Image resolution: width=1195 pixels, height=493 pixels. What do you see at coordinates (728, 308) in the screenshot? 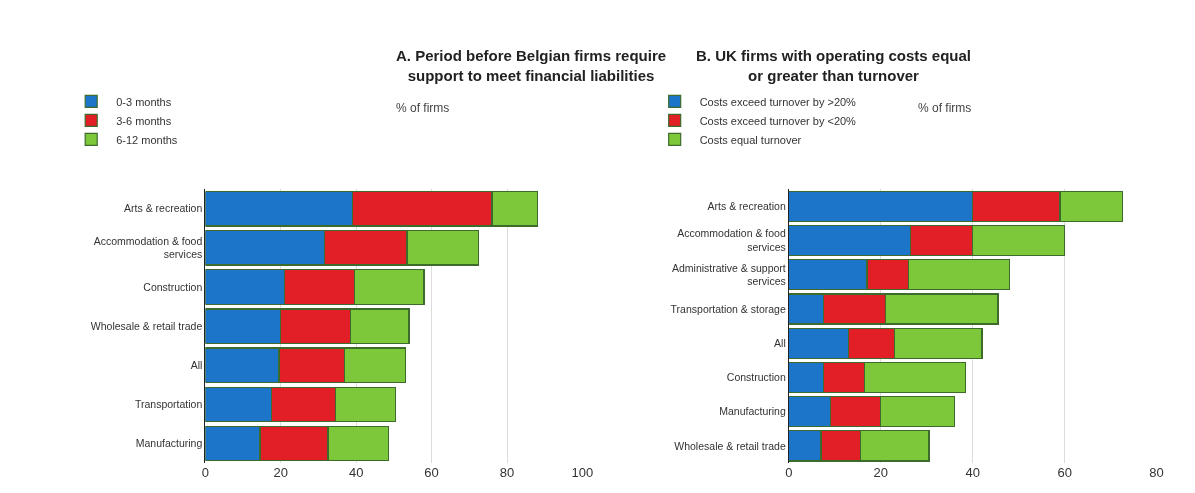
I see `y-tick-label: Transportation & storage` at bounding box center [728, 308].